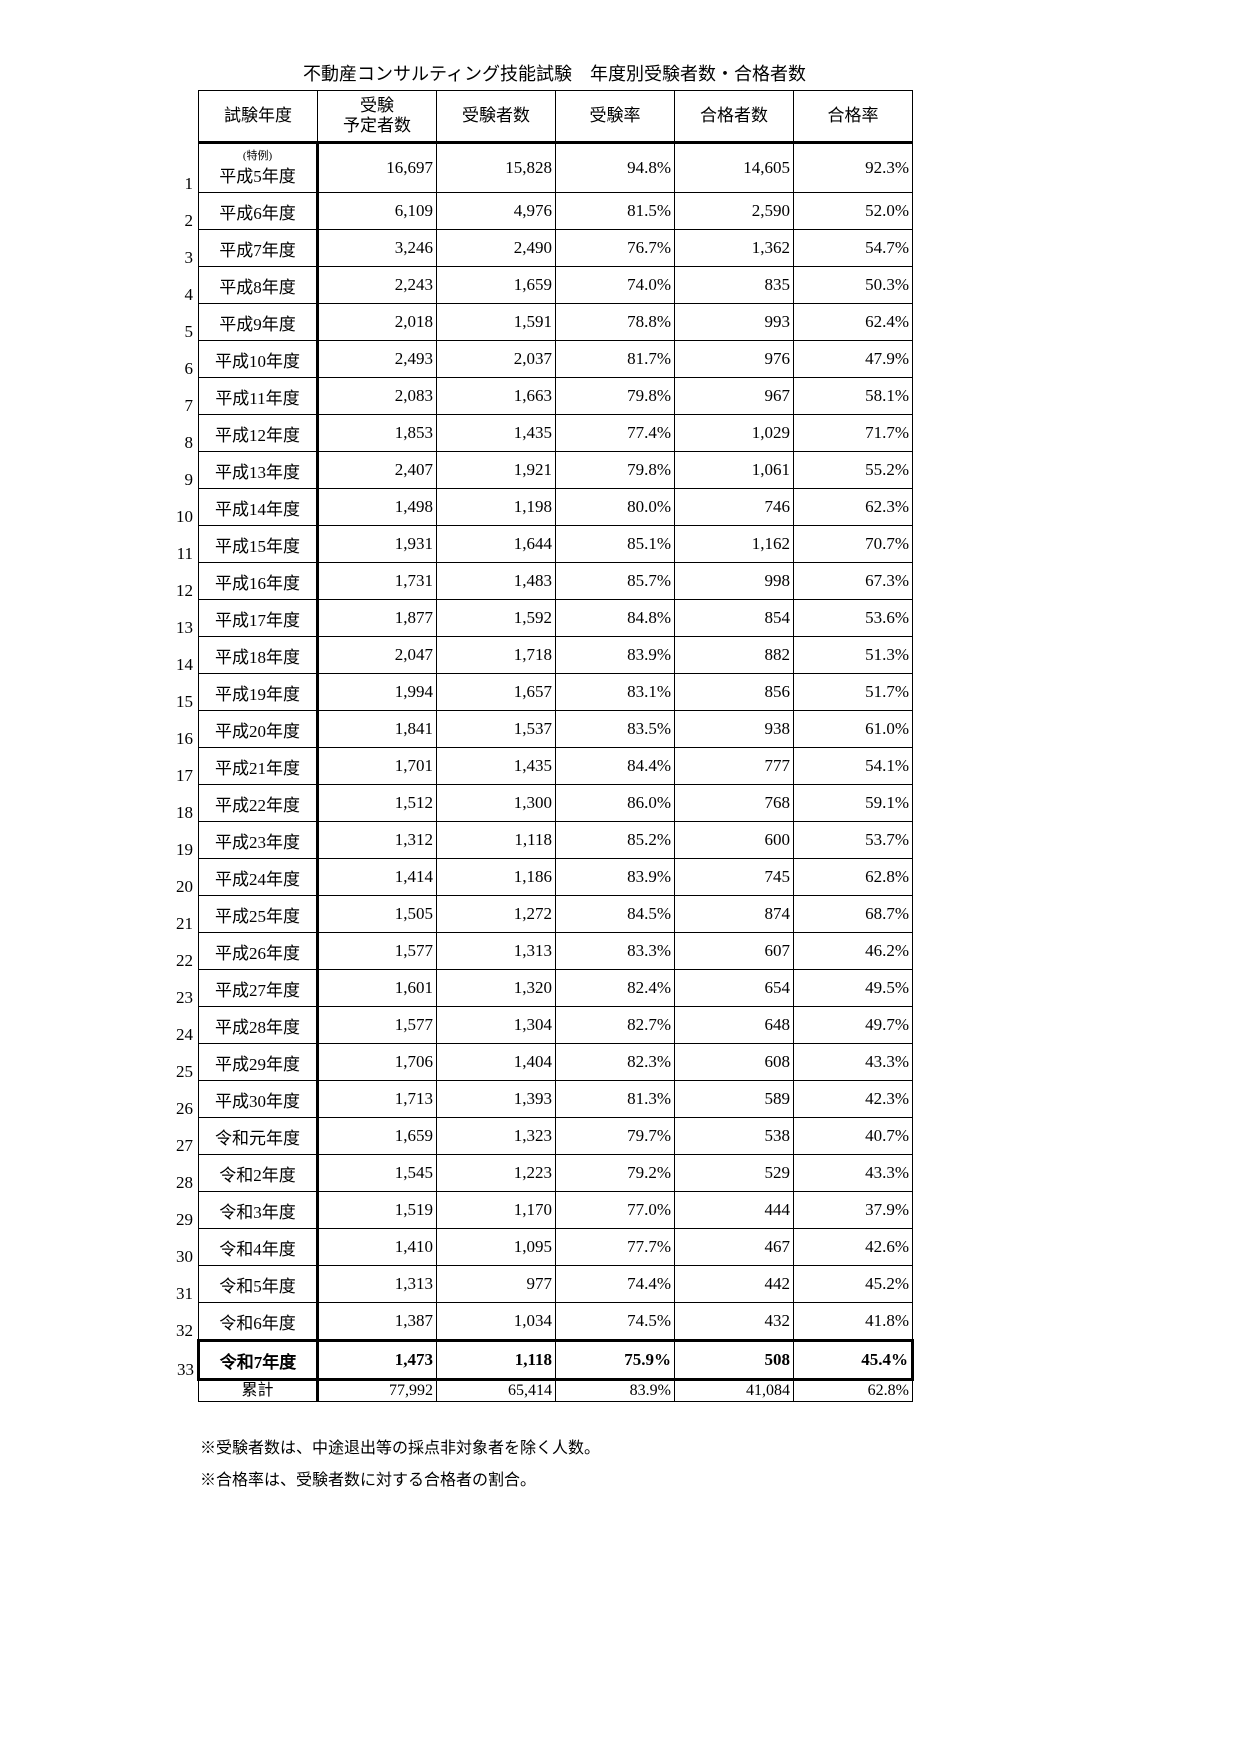 The image size is (1241, 1755). What do you see at coordinates (257, 1175) in the screenshot?
I see `year-label: 令和2年度` at bounding box center [257, 1175].